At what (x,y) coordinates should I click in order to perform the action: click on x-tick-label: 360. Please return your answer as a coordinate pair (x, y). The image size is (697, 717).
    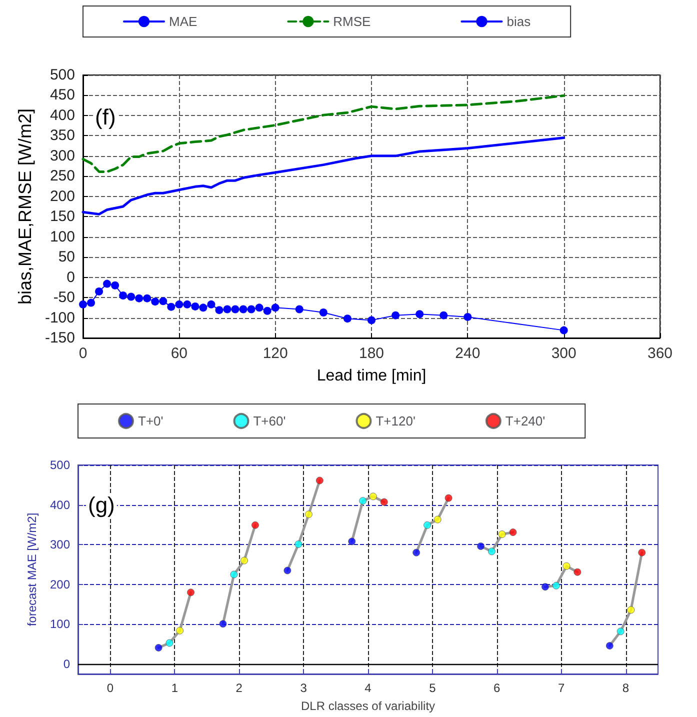
    Looking at the image, I should click on (660, 353).